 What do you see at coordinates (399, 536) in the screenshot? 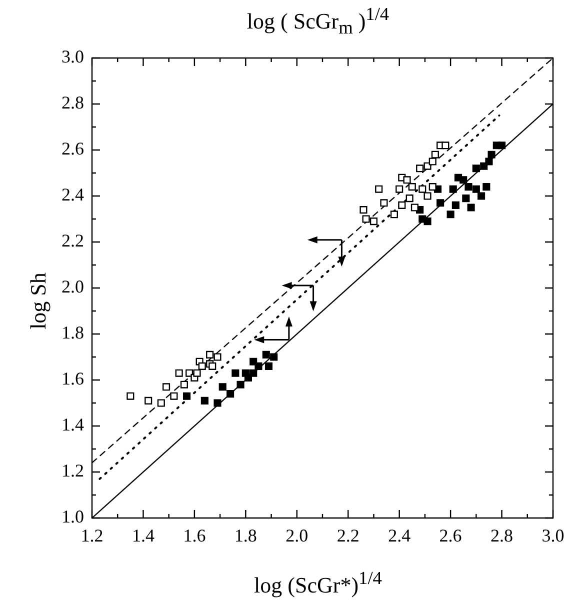
I see `x-tick-label: 2.4` at bounding box center [399, 536].